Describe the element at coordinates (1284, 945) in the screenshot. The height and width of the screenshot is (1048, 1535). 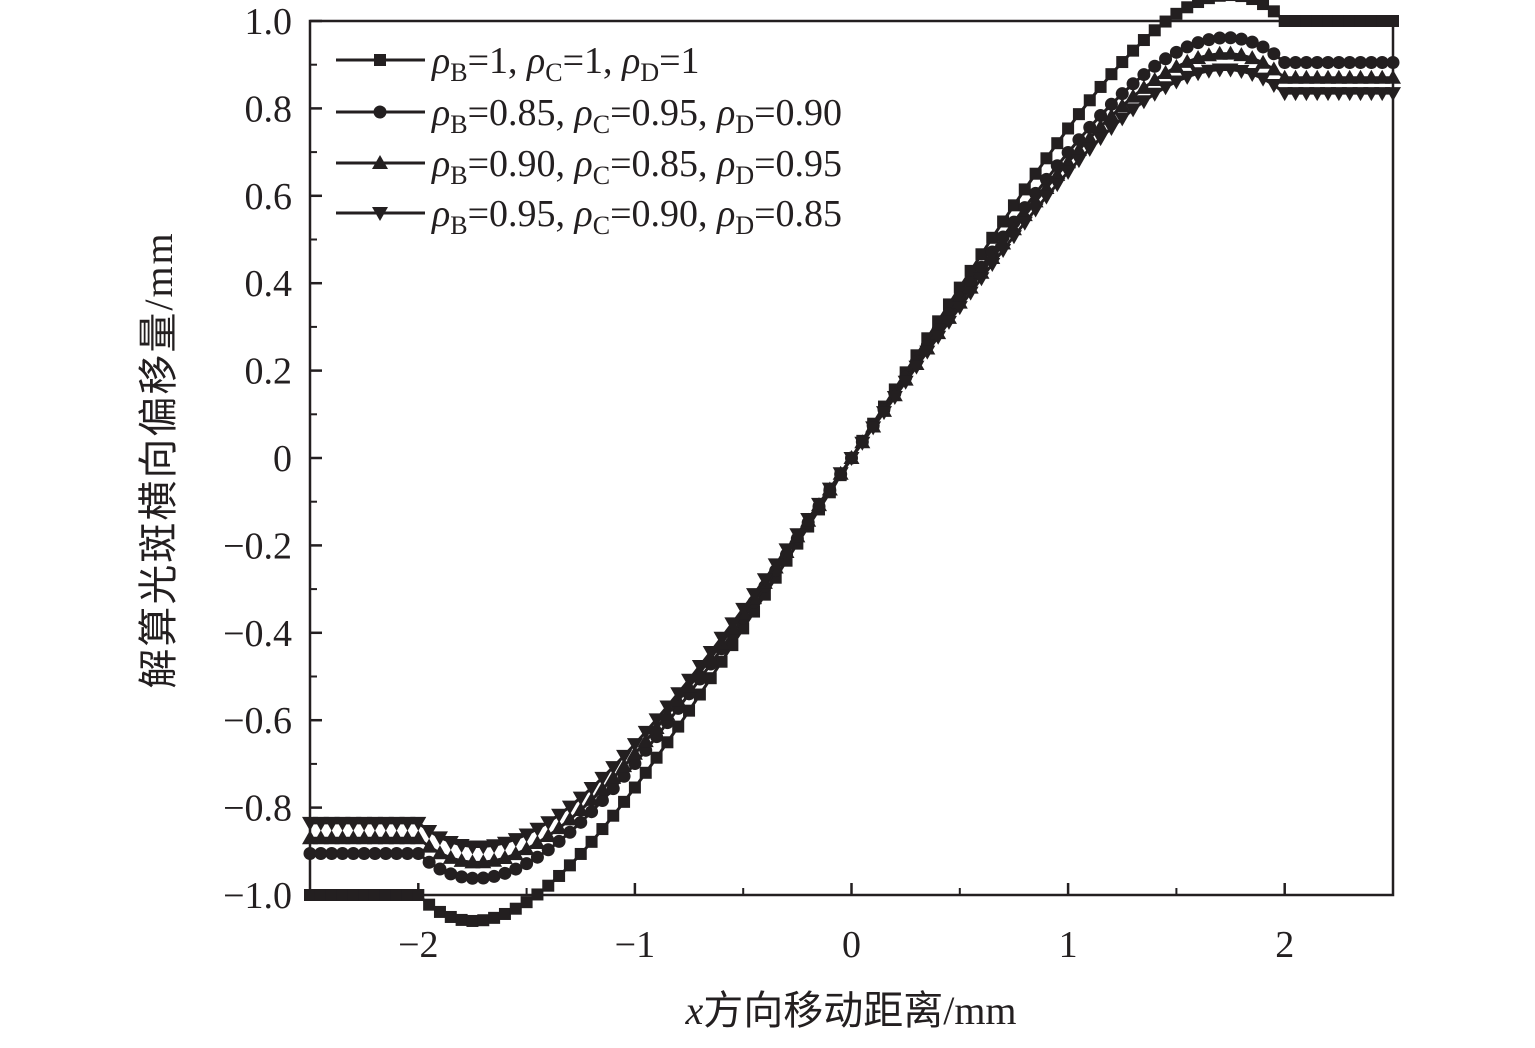
I see `x-tick-label: 2` at that location.